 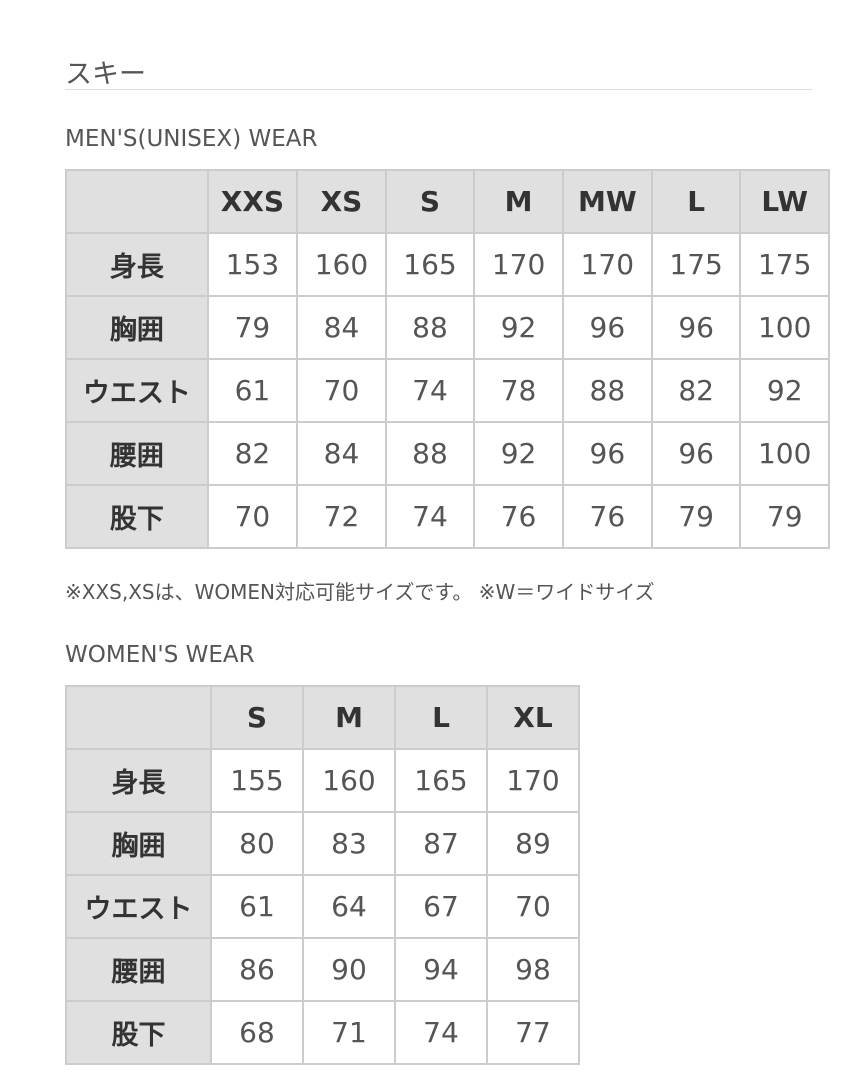 What do you see at coordinates (349, 843) in the screenshot?
I see `value-cell: 83` at bounding box center [349, 843].